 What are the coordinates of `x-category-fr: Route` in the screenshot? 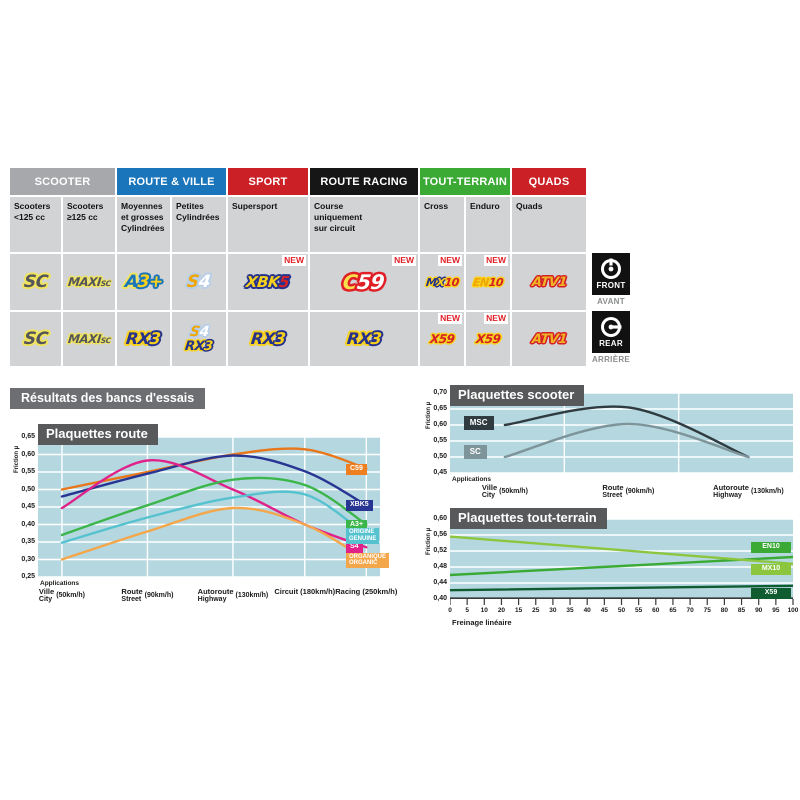 It's located at (132, 591).